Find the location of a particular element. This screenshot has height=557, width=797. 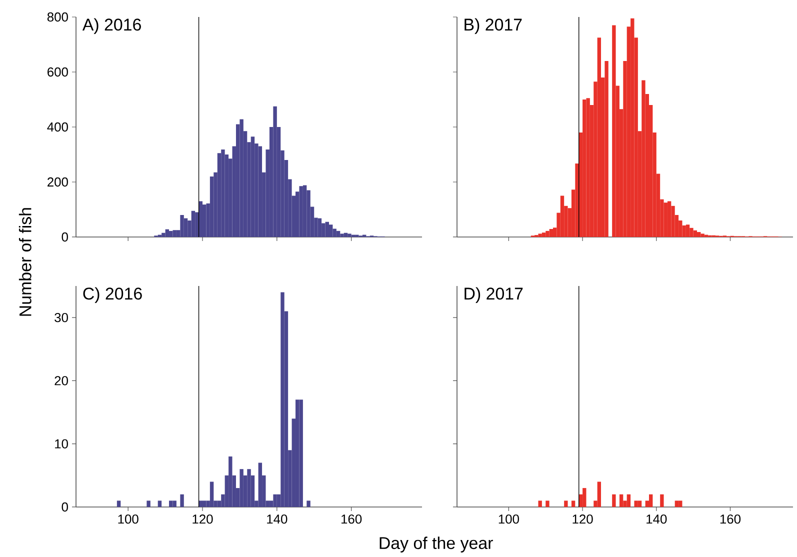

chart-title: B) 2017 is located at coordinates (493, 26).